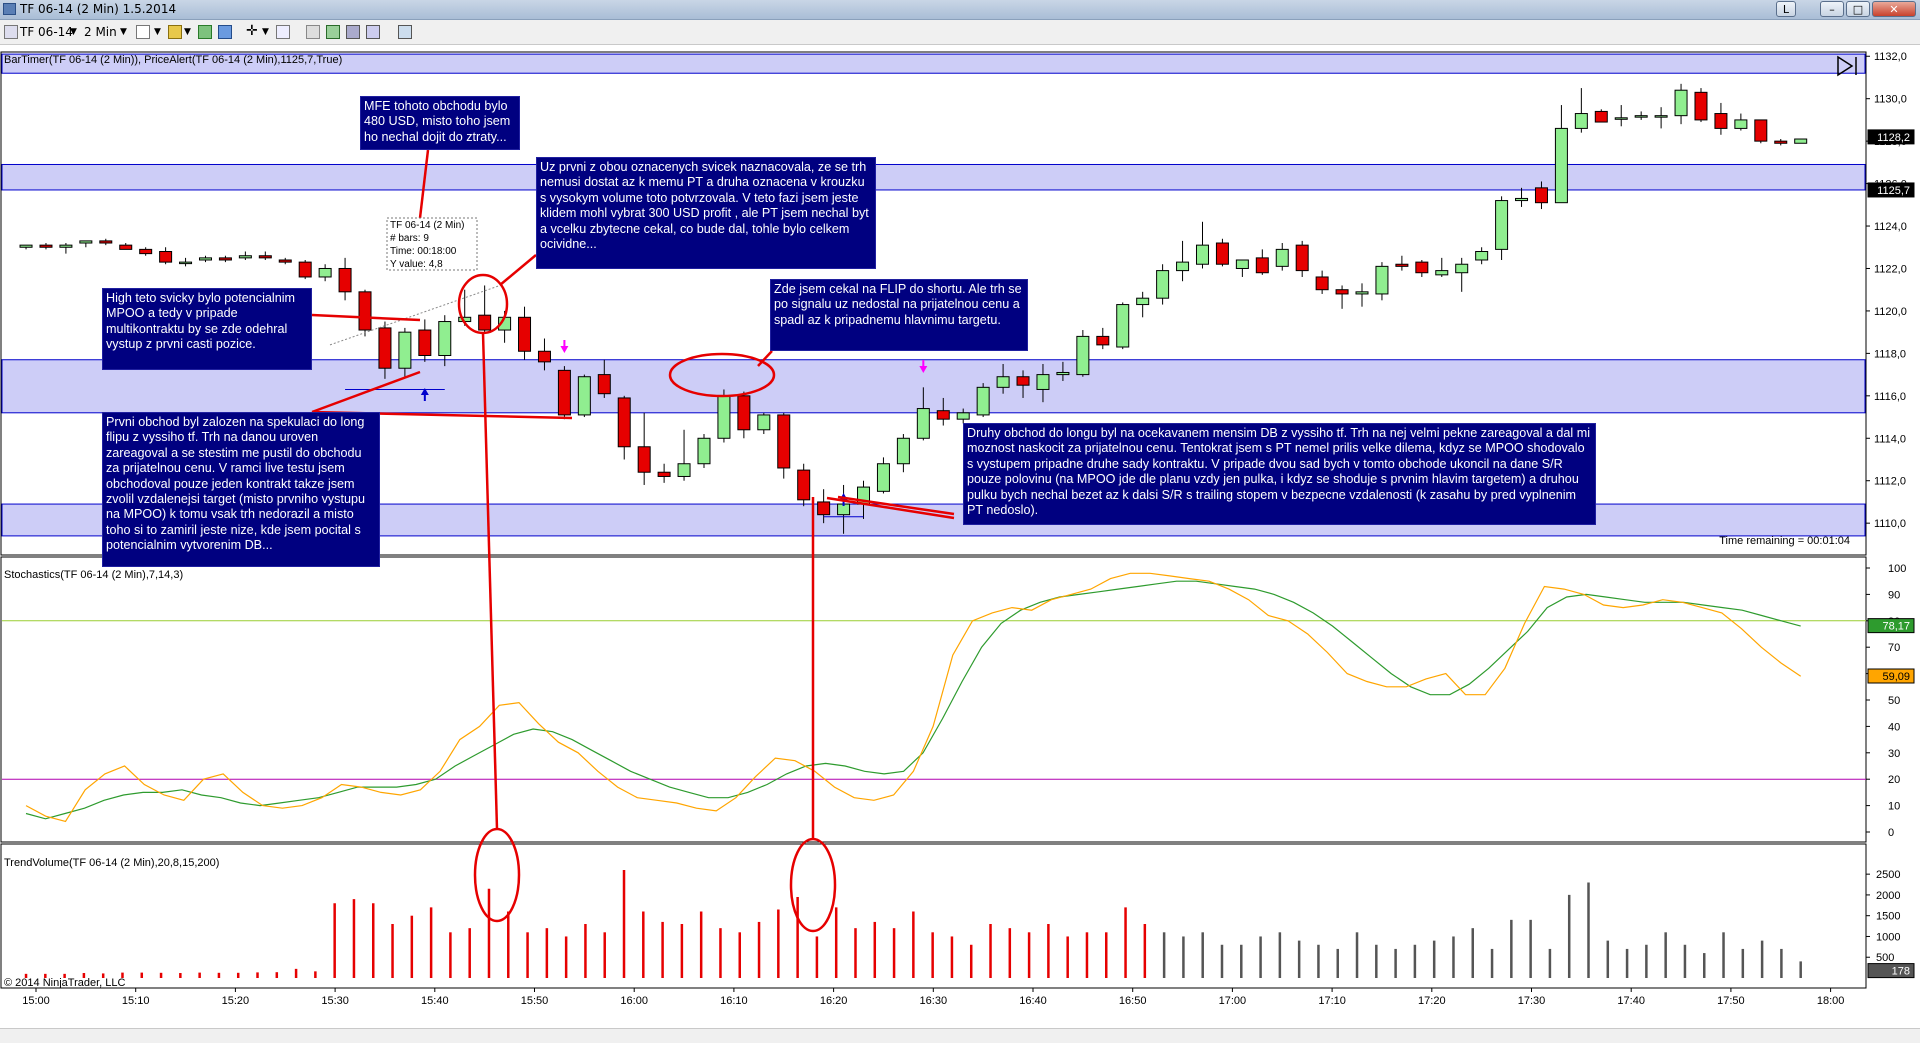  Describe the element at coordinates (1890, 524) in the screenshot. I see `price-tick-label: 1110,0` at that location.